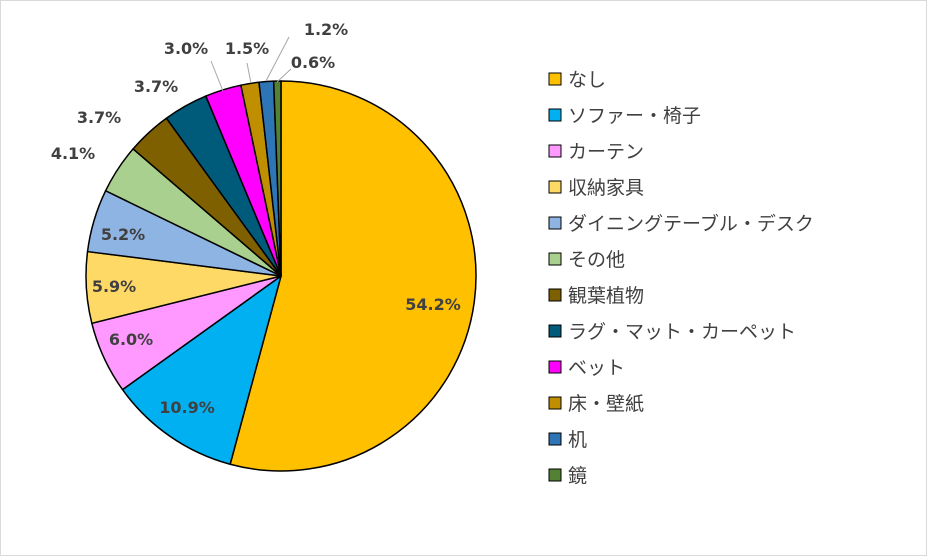 Image resolution: width=927 pixels, height=556 pixels. I want to click on data-label: 6.0%, so click(131, 339).